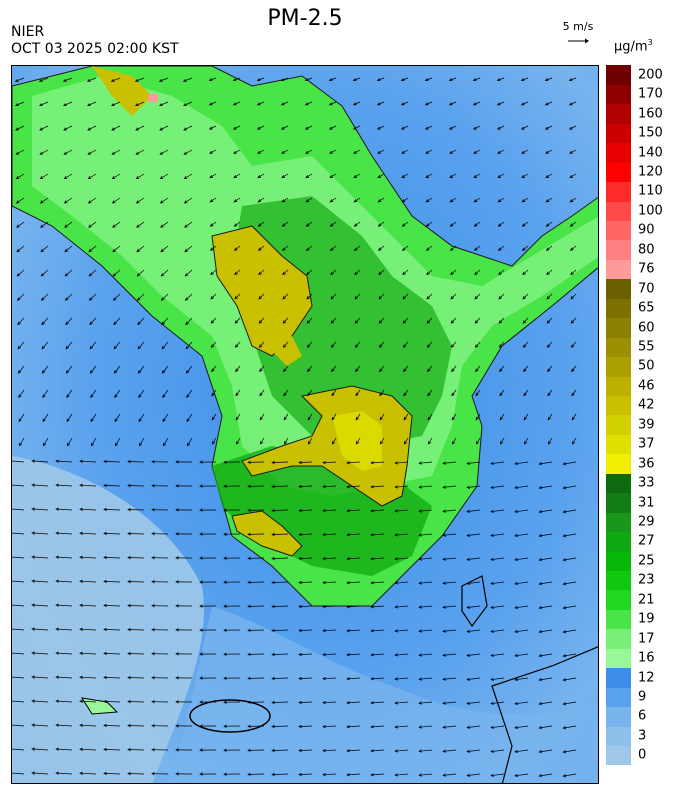  I want to click on moderate-zone-central, so click(327, 446).